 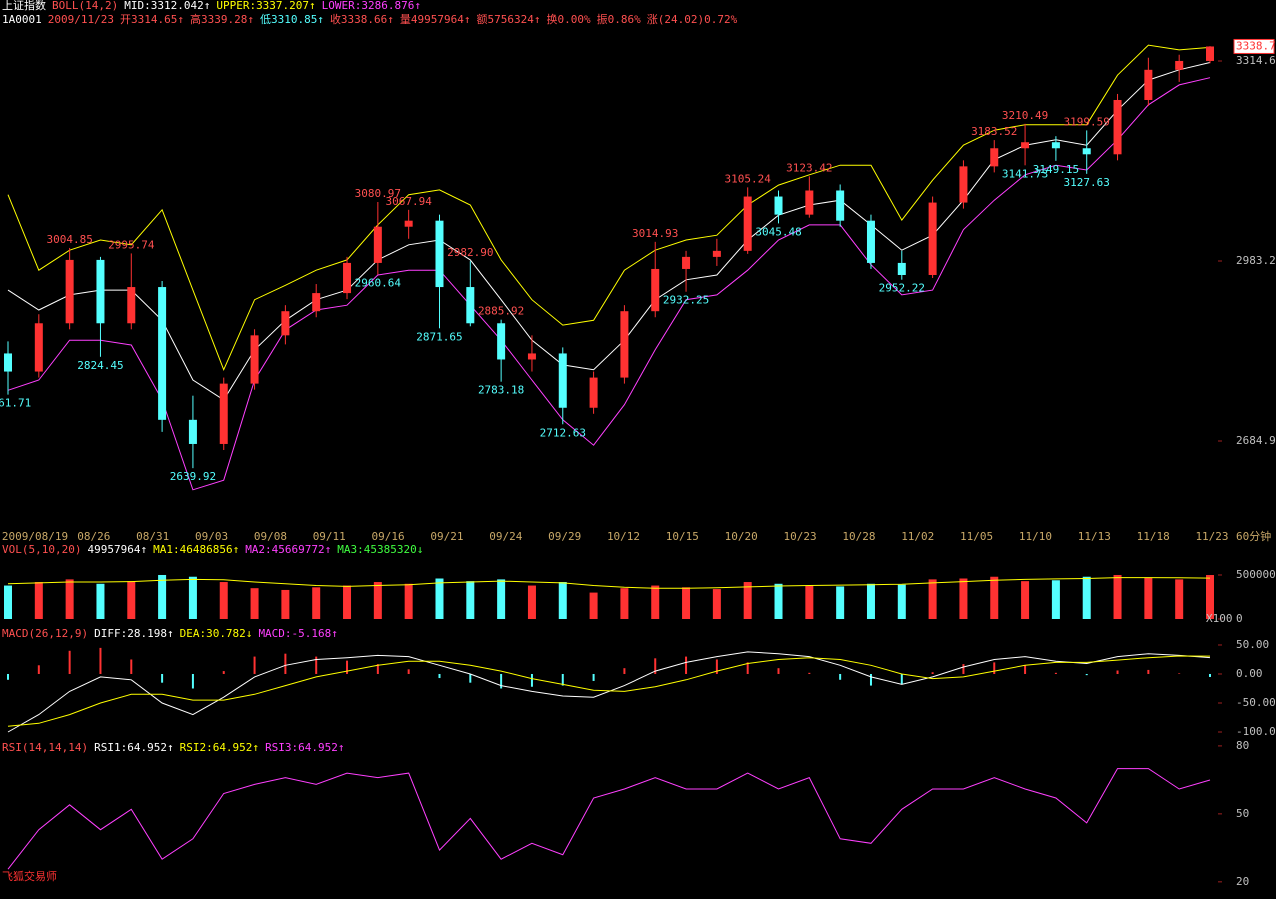 What do you see at coordinates (501, 390) in the screenshot?
I see `price-annotation: 2783.18` at bounding box center [501, 390].